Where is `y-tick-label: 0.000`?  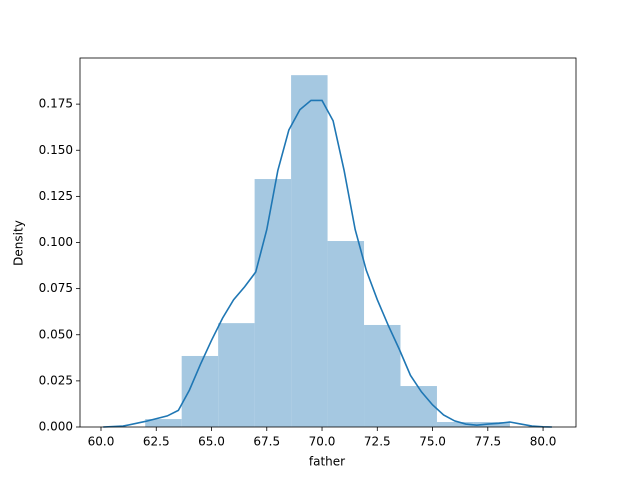
y-tick-label: 0.000 is located at coordinates (56, 427).